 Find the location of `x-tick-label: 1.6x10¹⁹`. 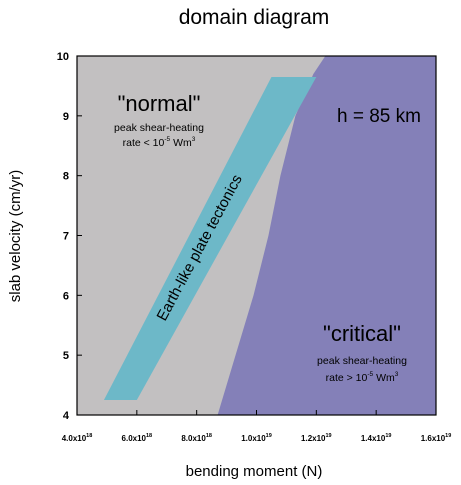

x-tick-label: 1.6x10¹⁹ is located at coordinates (436, 438).